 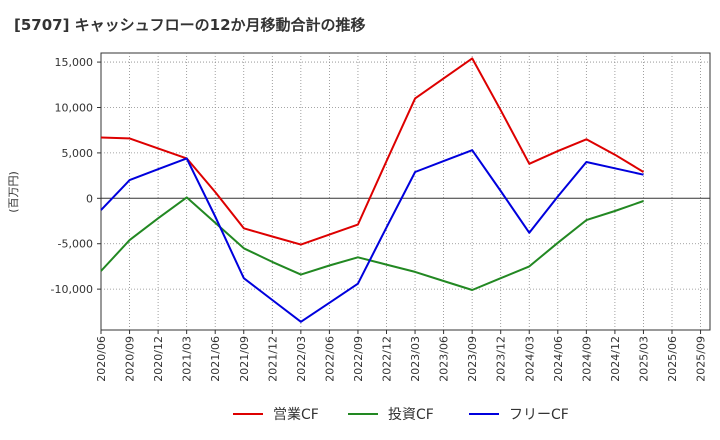 What do you see at coordinates (296, 415) in the screenshot?
I see `legend-label-営業CF: 営業CF` at bounding box center [296, 415].